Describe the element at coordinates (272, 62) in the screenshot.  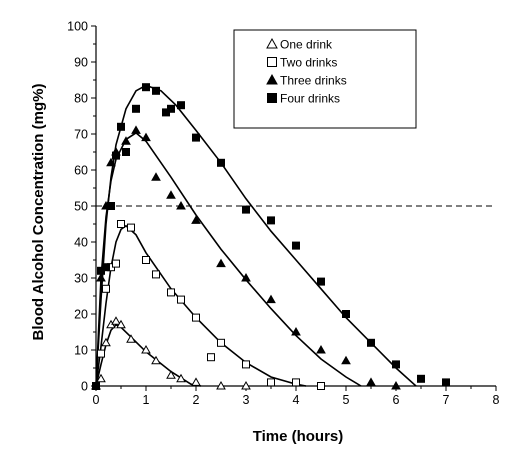
I see `legend-marker-two-drinks` at that location.